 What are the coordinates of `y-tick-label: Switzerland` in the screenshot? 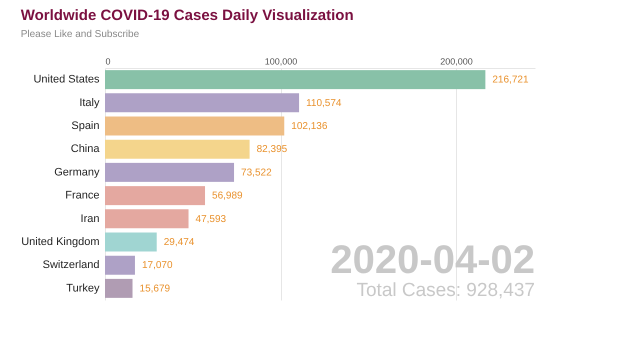 It's located at (71, 265).